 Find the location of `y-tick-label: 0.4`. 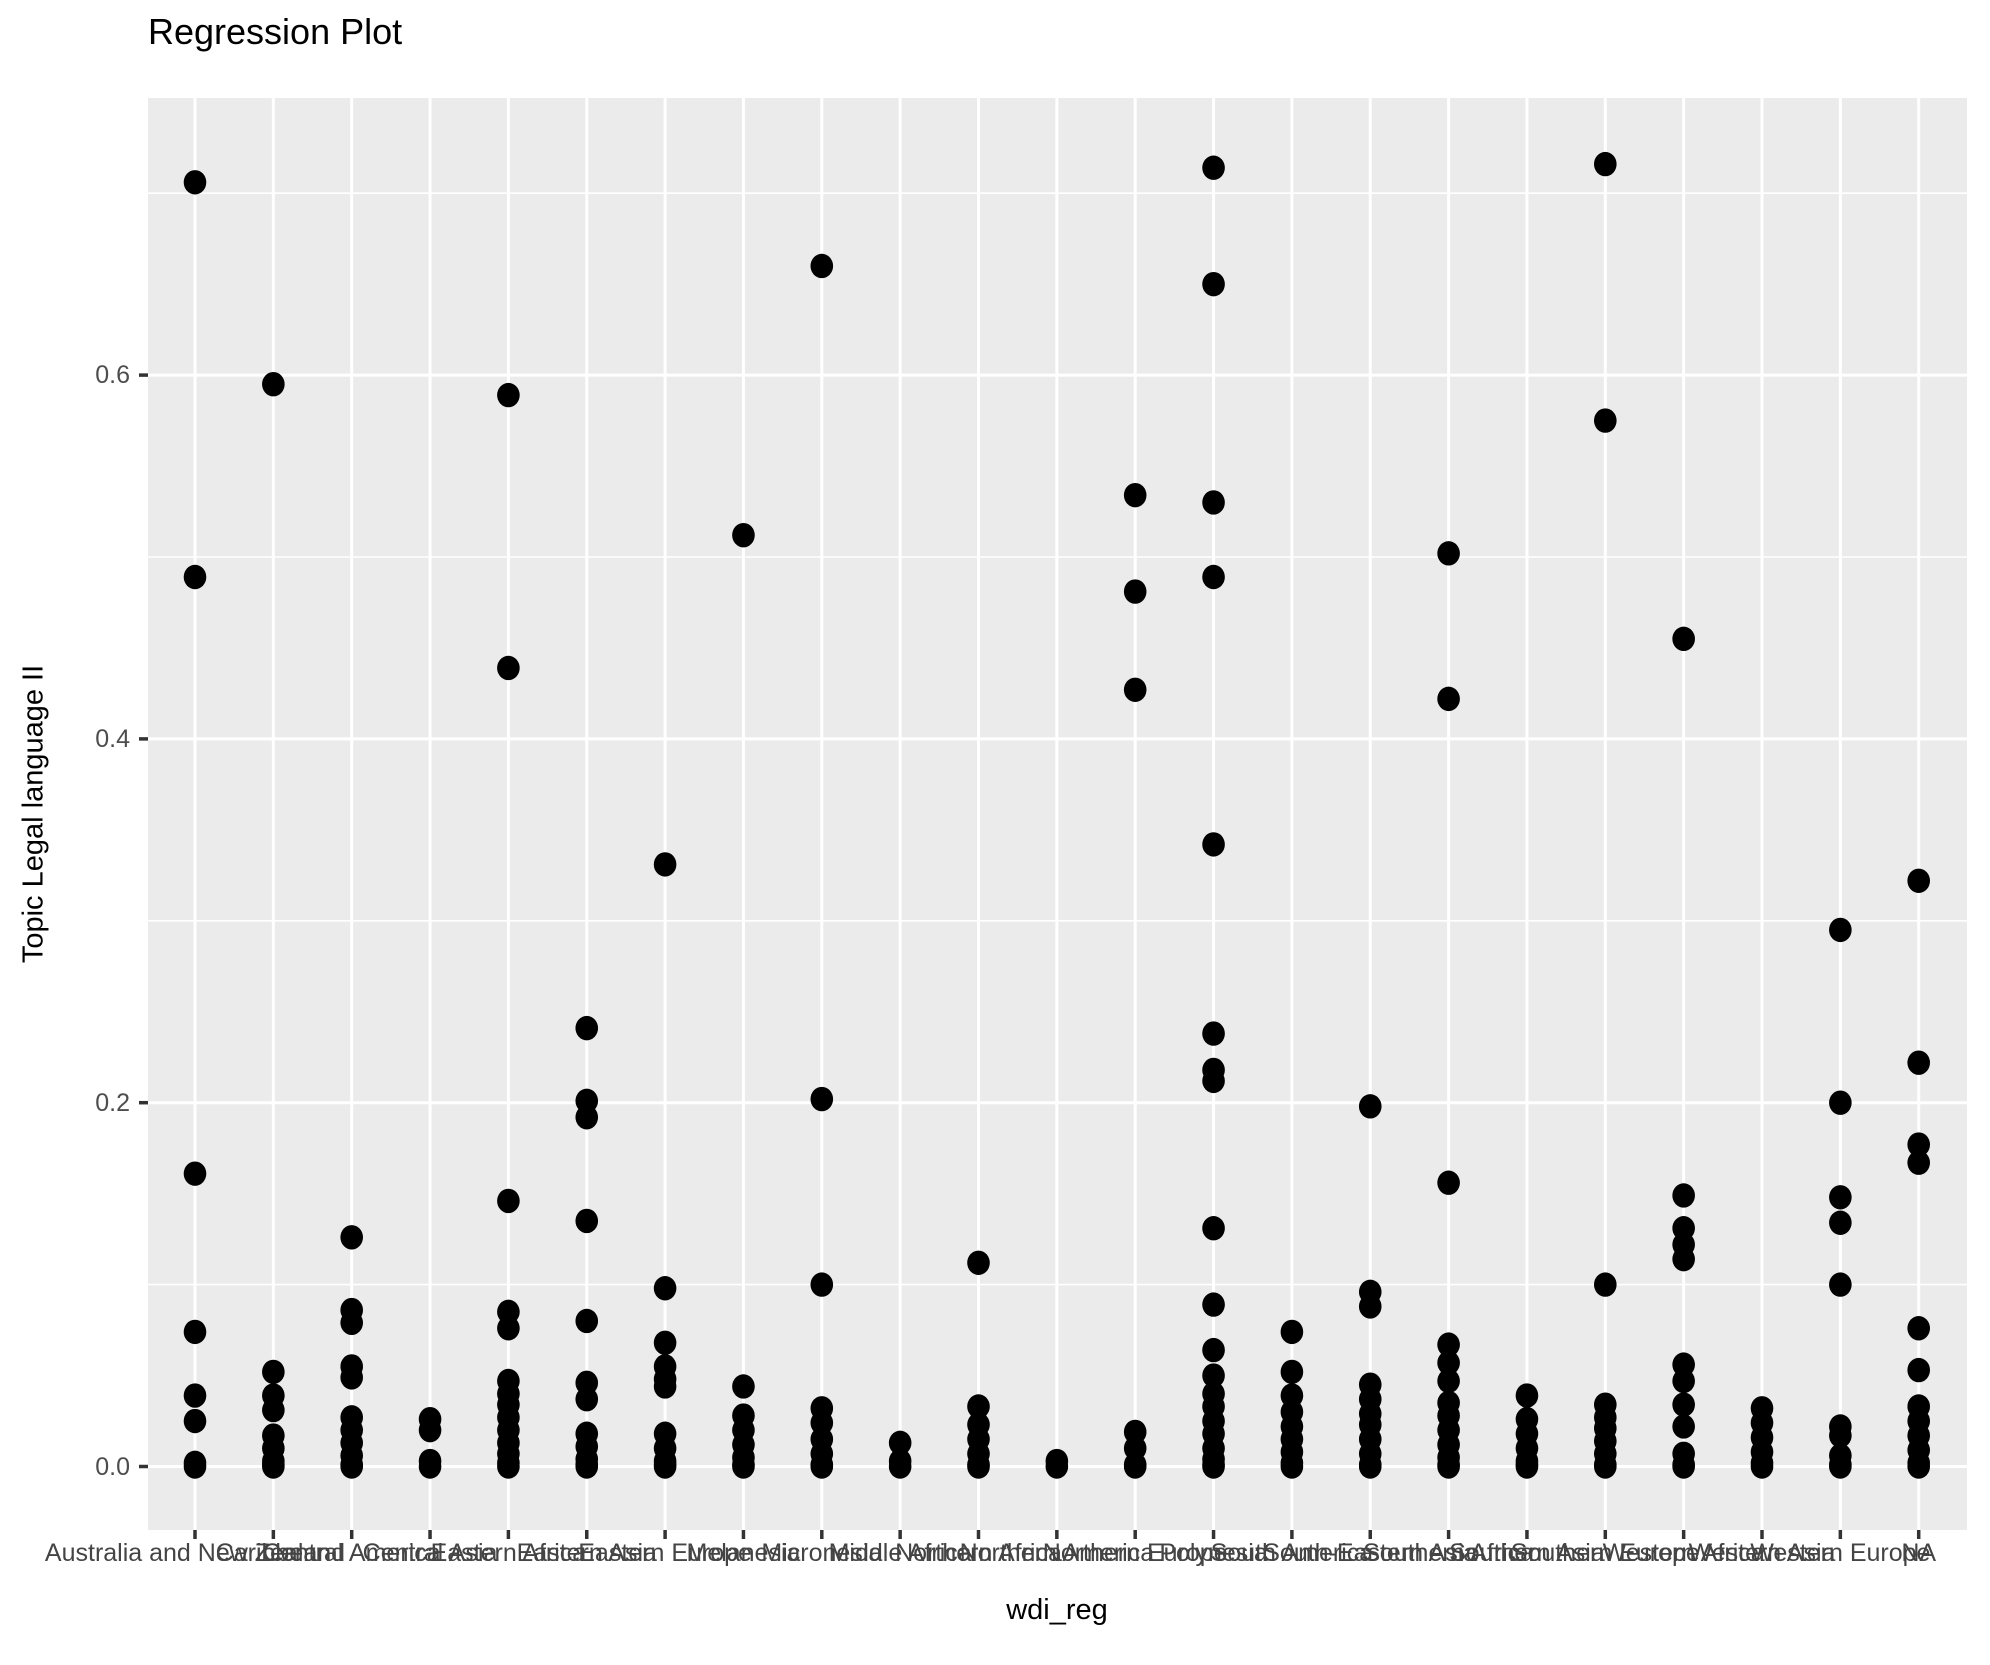

y-tick-label: 0.4 is located at coordinates (112, 738).